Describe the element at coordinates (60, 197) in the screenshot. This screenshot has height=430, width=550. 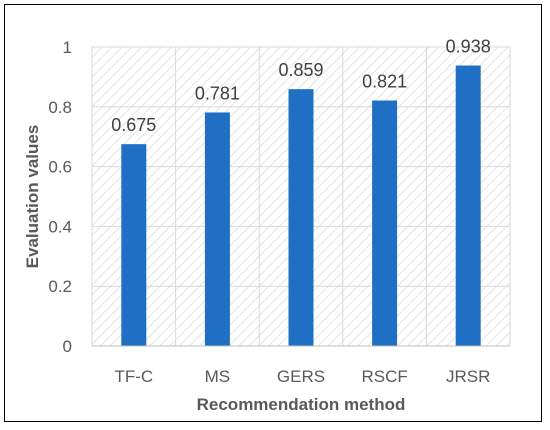
I see `y-axis-ticks: 0 0.2 0.4 0.6 0.8 1` at that location.